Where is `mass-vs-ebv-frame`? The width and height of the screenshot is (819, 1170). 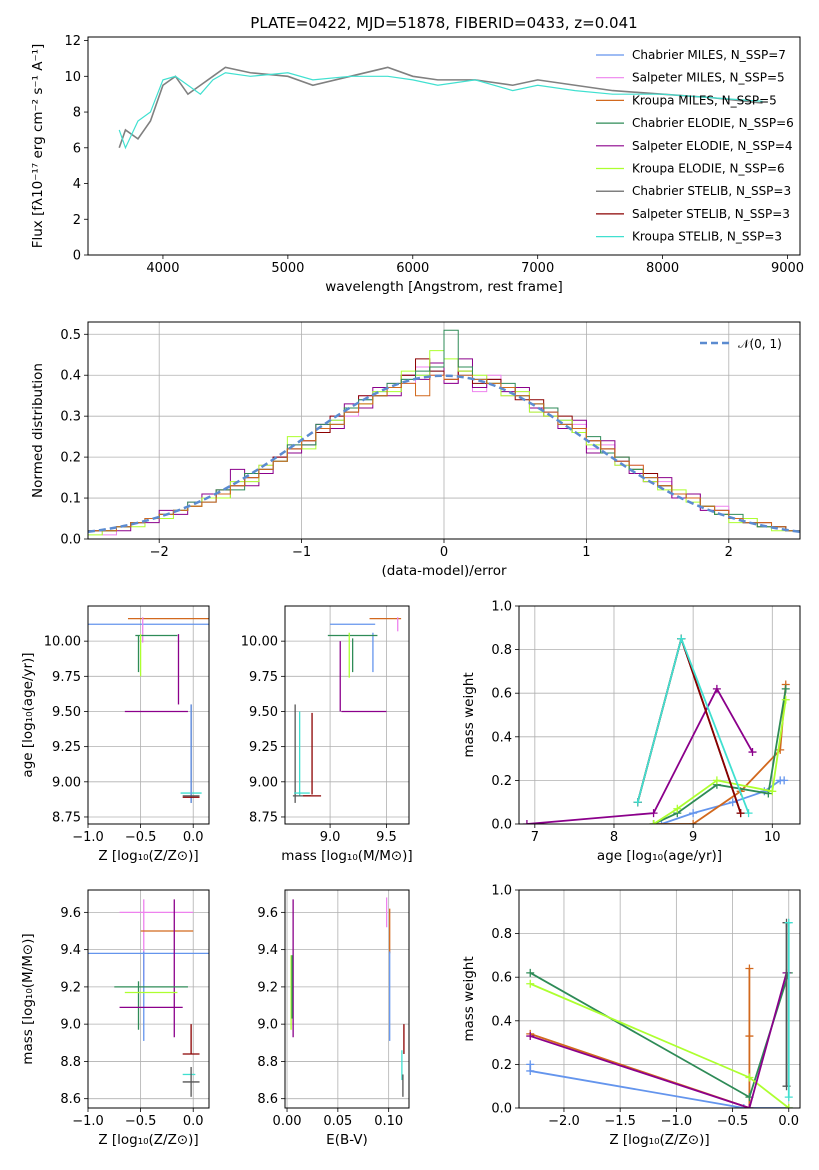 mass-vs-ebv-frame is located at coordinates (347, 999).